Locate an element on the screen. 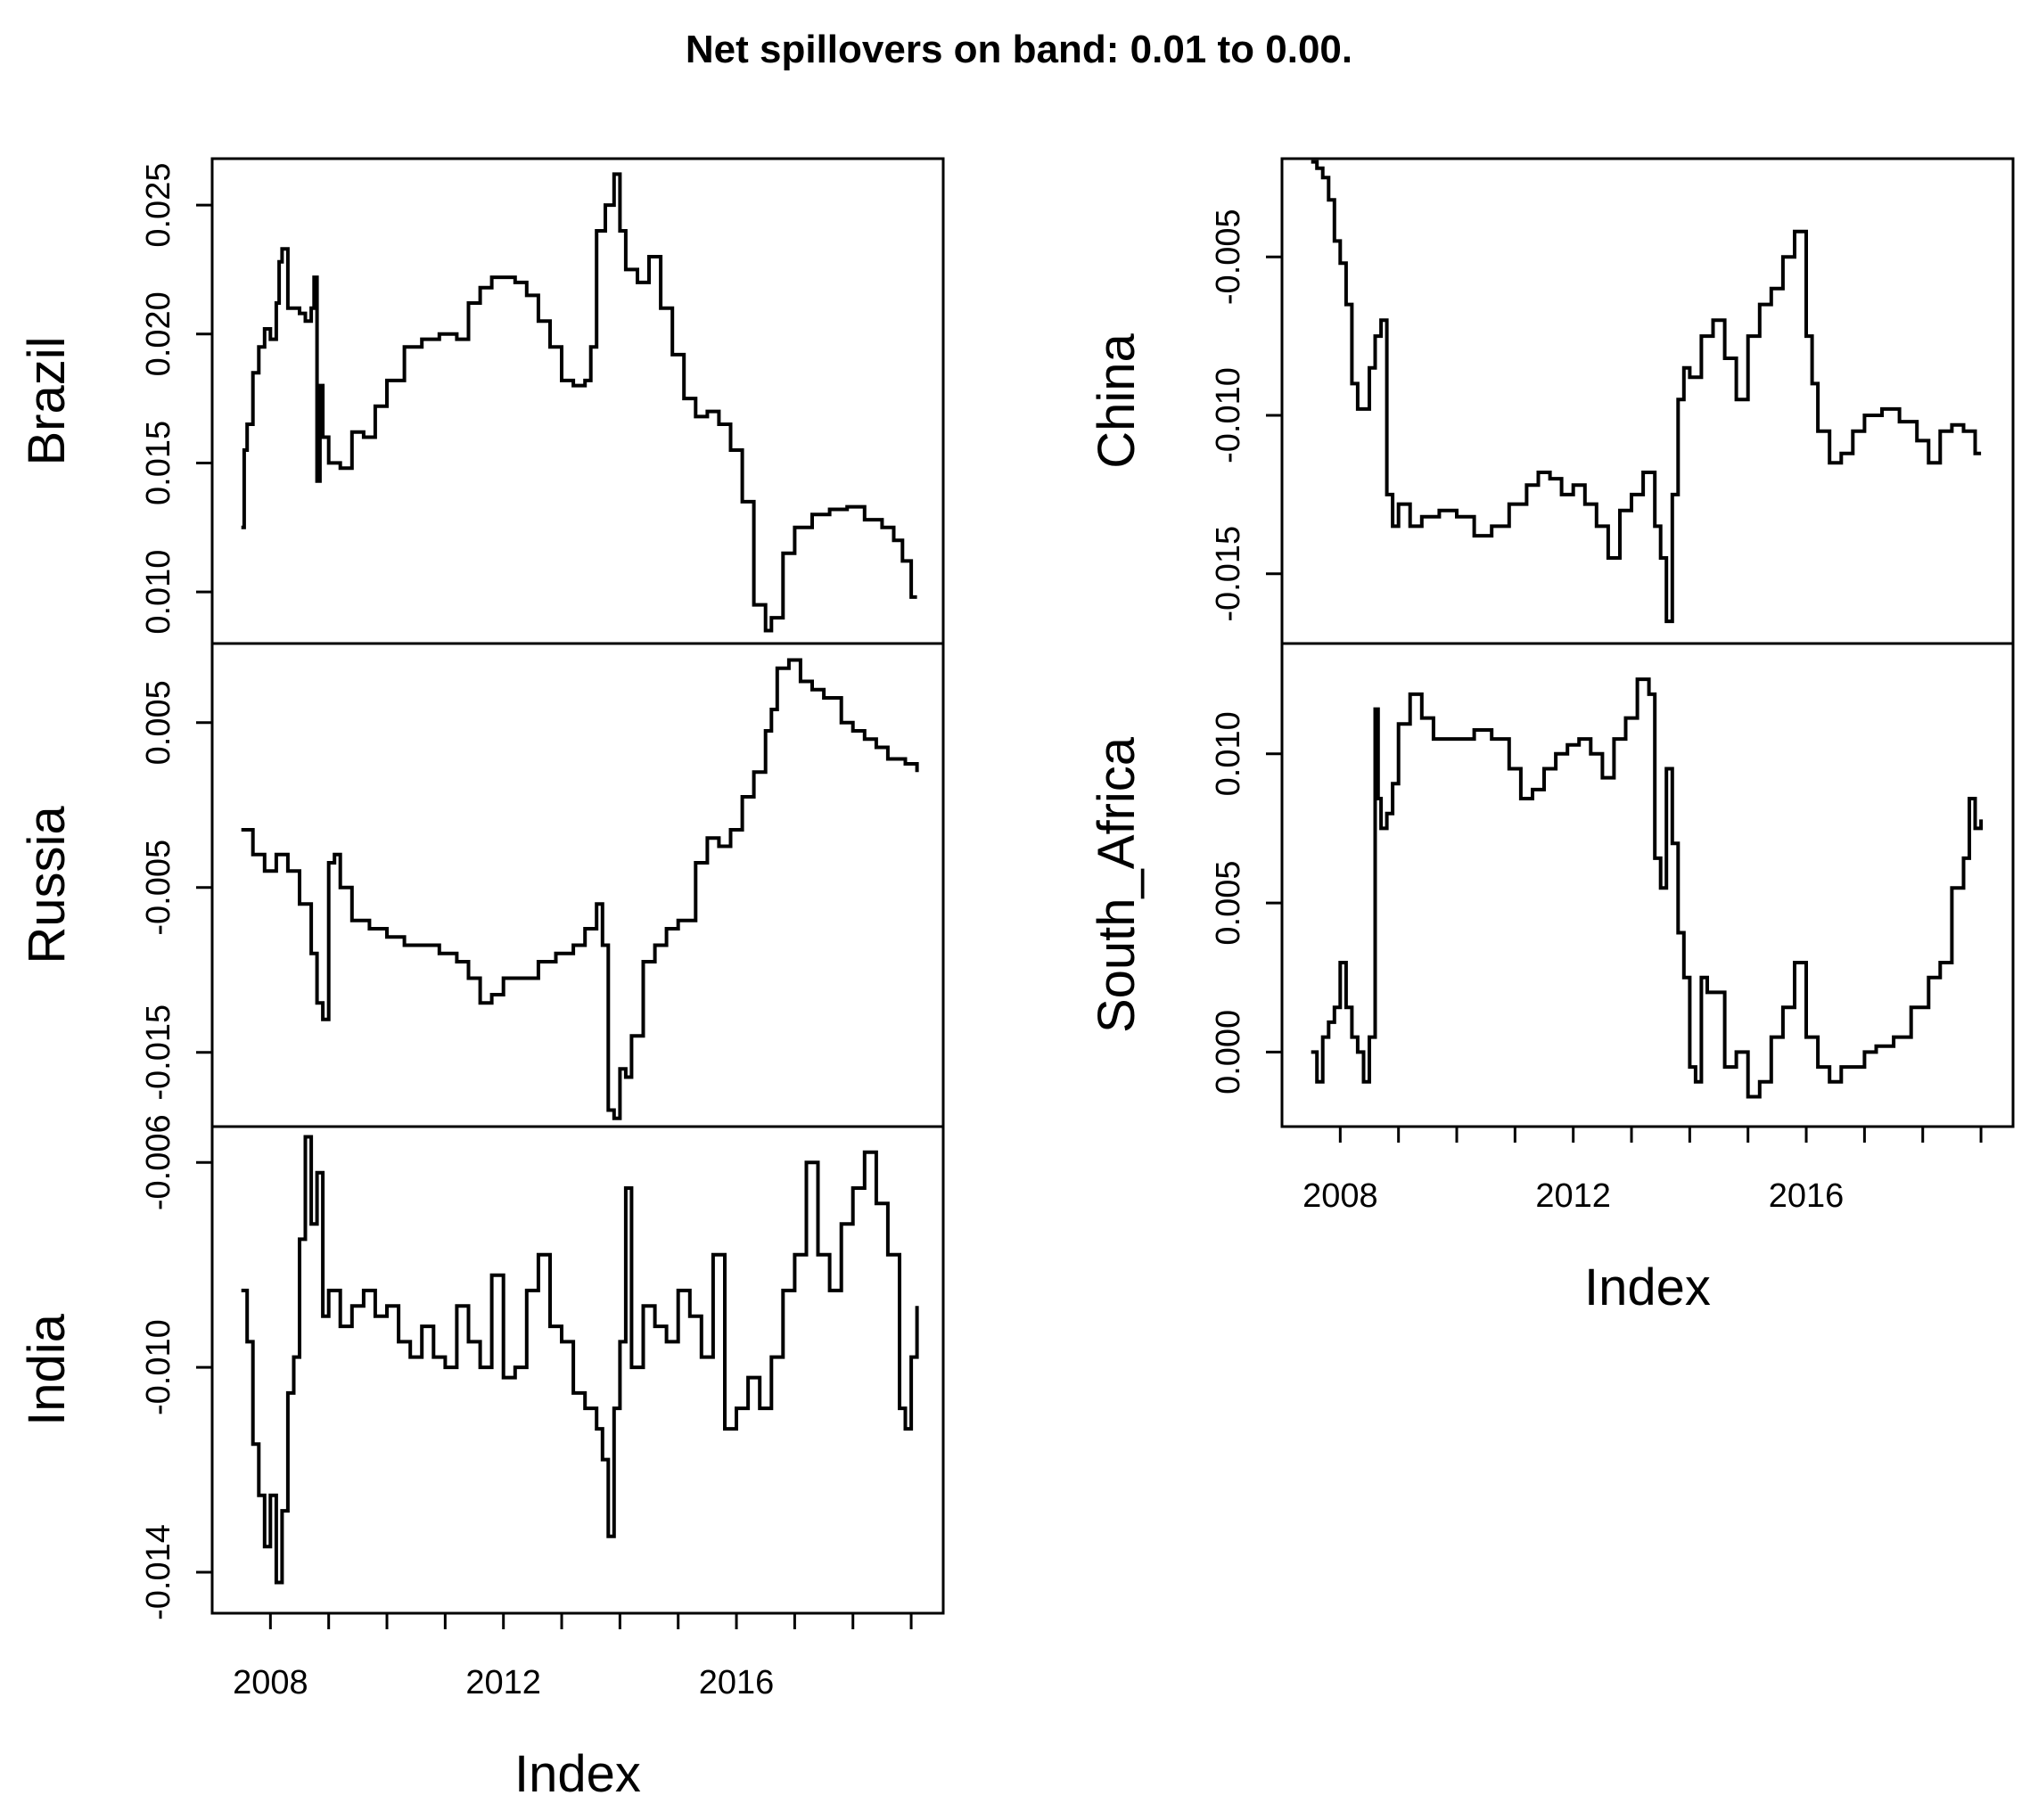  ytick-label-brazil: 0.010 is located at coordinates (158, 592).